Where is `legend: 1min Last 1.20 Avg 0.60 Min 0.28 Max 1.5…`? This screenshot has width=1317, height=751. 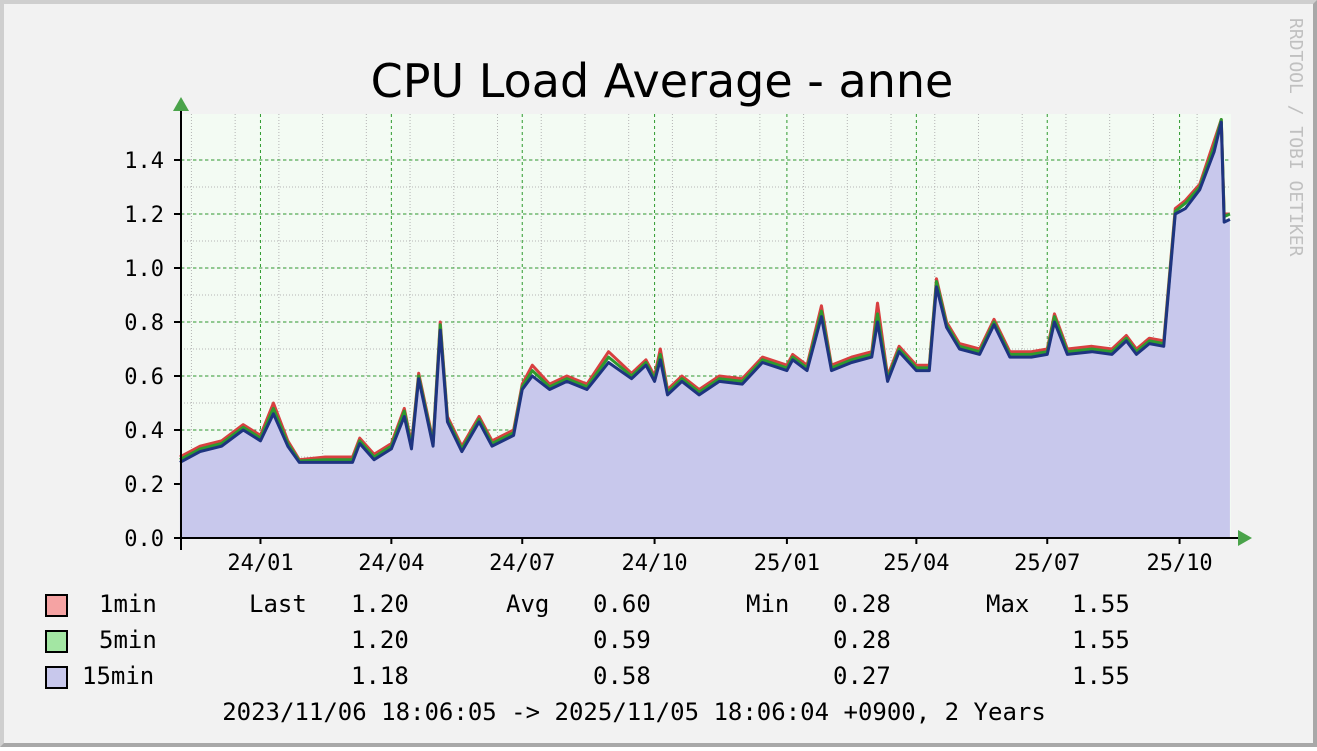 legend: 1min Last 1.20 Avg 0.60 Min 0.28 Max 1.5… is located at coordinates (587, 640).